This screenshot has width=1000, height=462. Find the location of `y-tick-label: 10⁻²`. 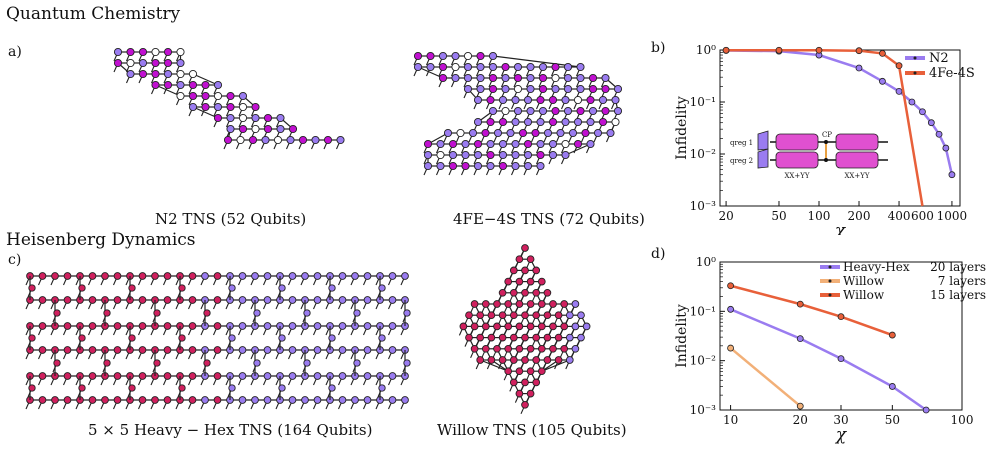

y-tick-label: 10⁻² is located at coordinates (703, 154).